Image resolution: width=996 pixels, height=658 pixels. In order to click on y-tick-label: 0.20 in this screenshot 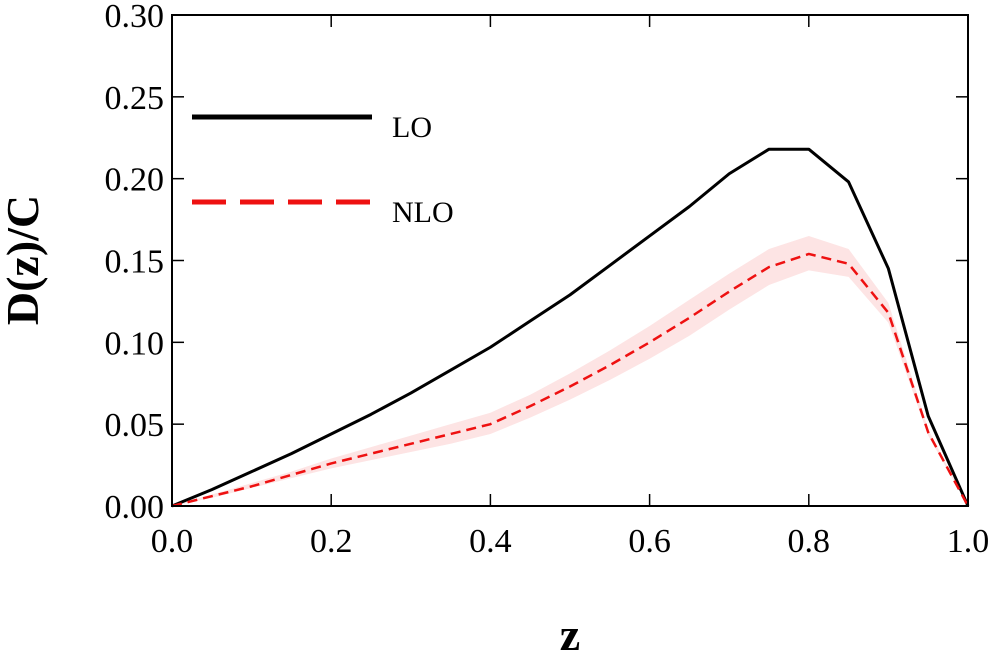, I will do `click(135, 180)`.